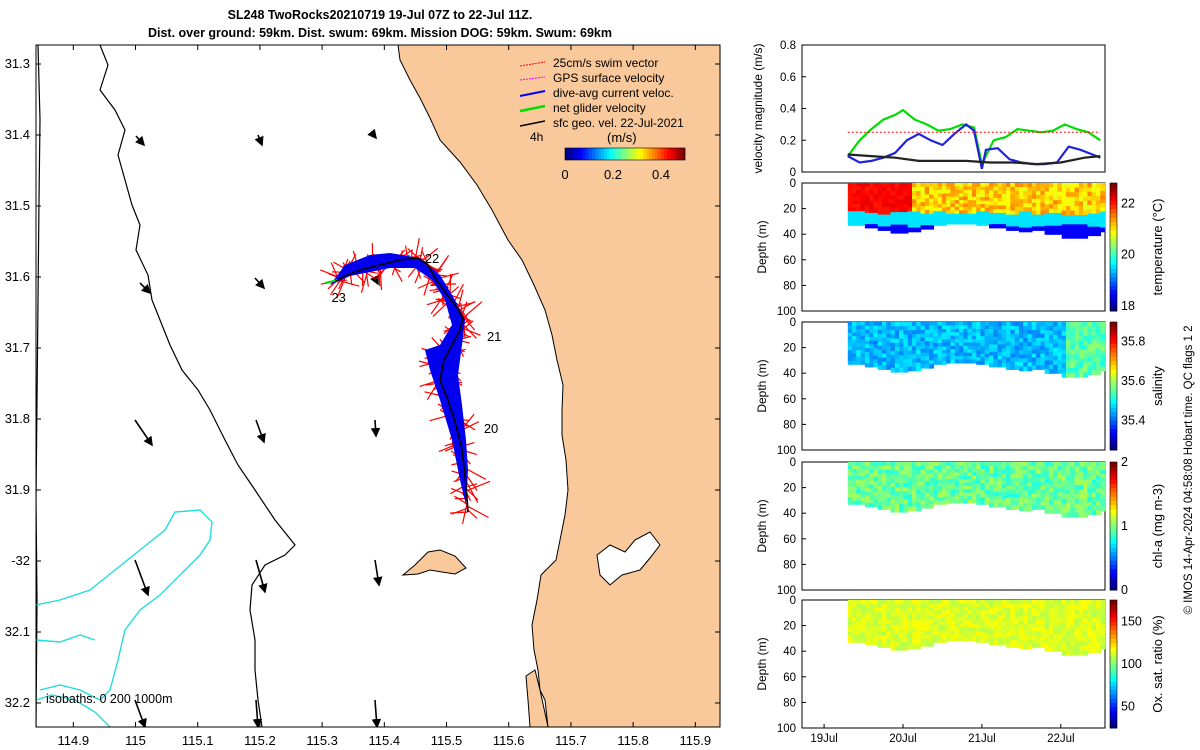 This screenshot has width=1200, height=750. What do you see at coordinates (789, 540) in the screenshot?
I see `depth-ytick: 60` at bounding box center [789, 540].